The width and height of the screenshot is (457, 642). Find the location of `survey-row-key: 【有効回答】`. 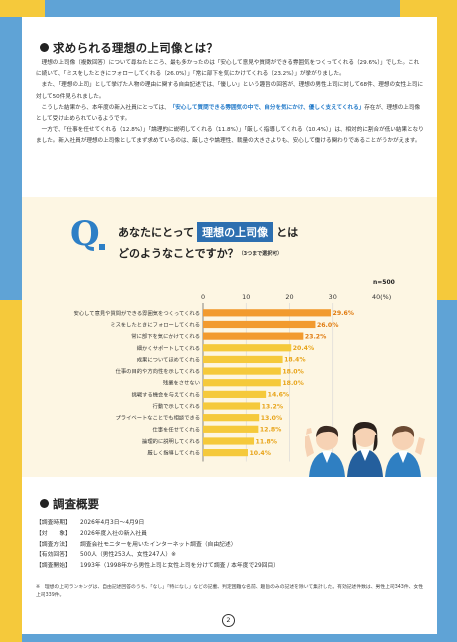

survey-row-key: 【有効回答】 is located at coordinates (53, 555).